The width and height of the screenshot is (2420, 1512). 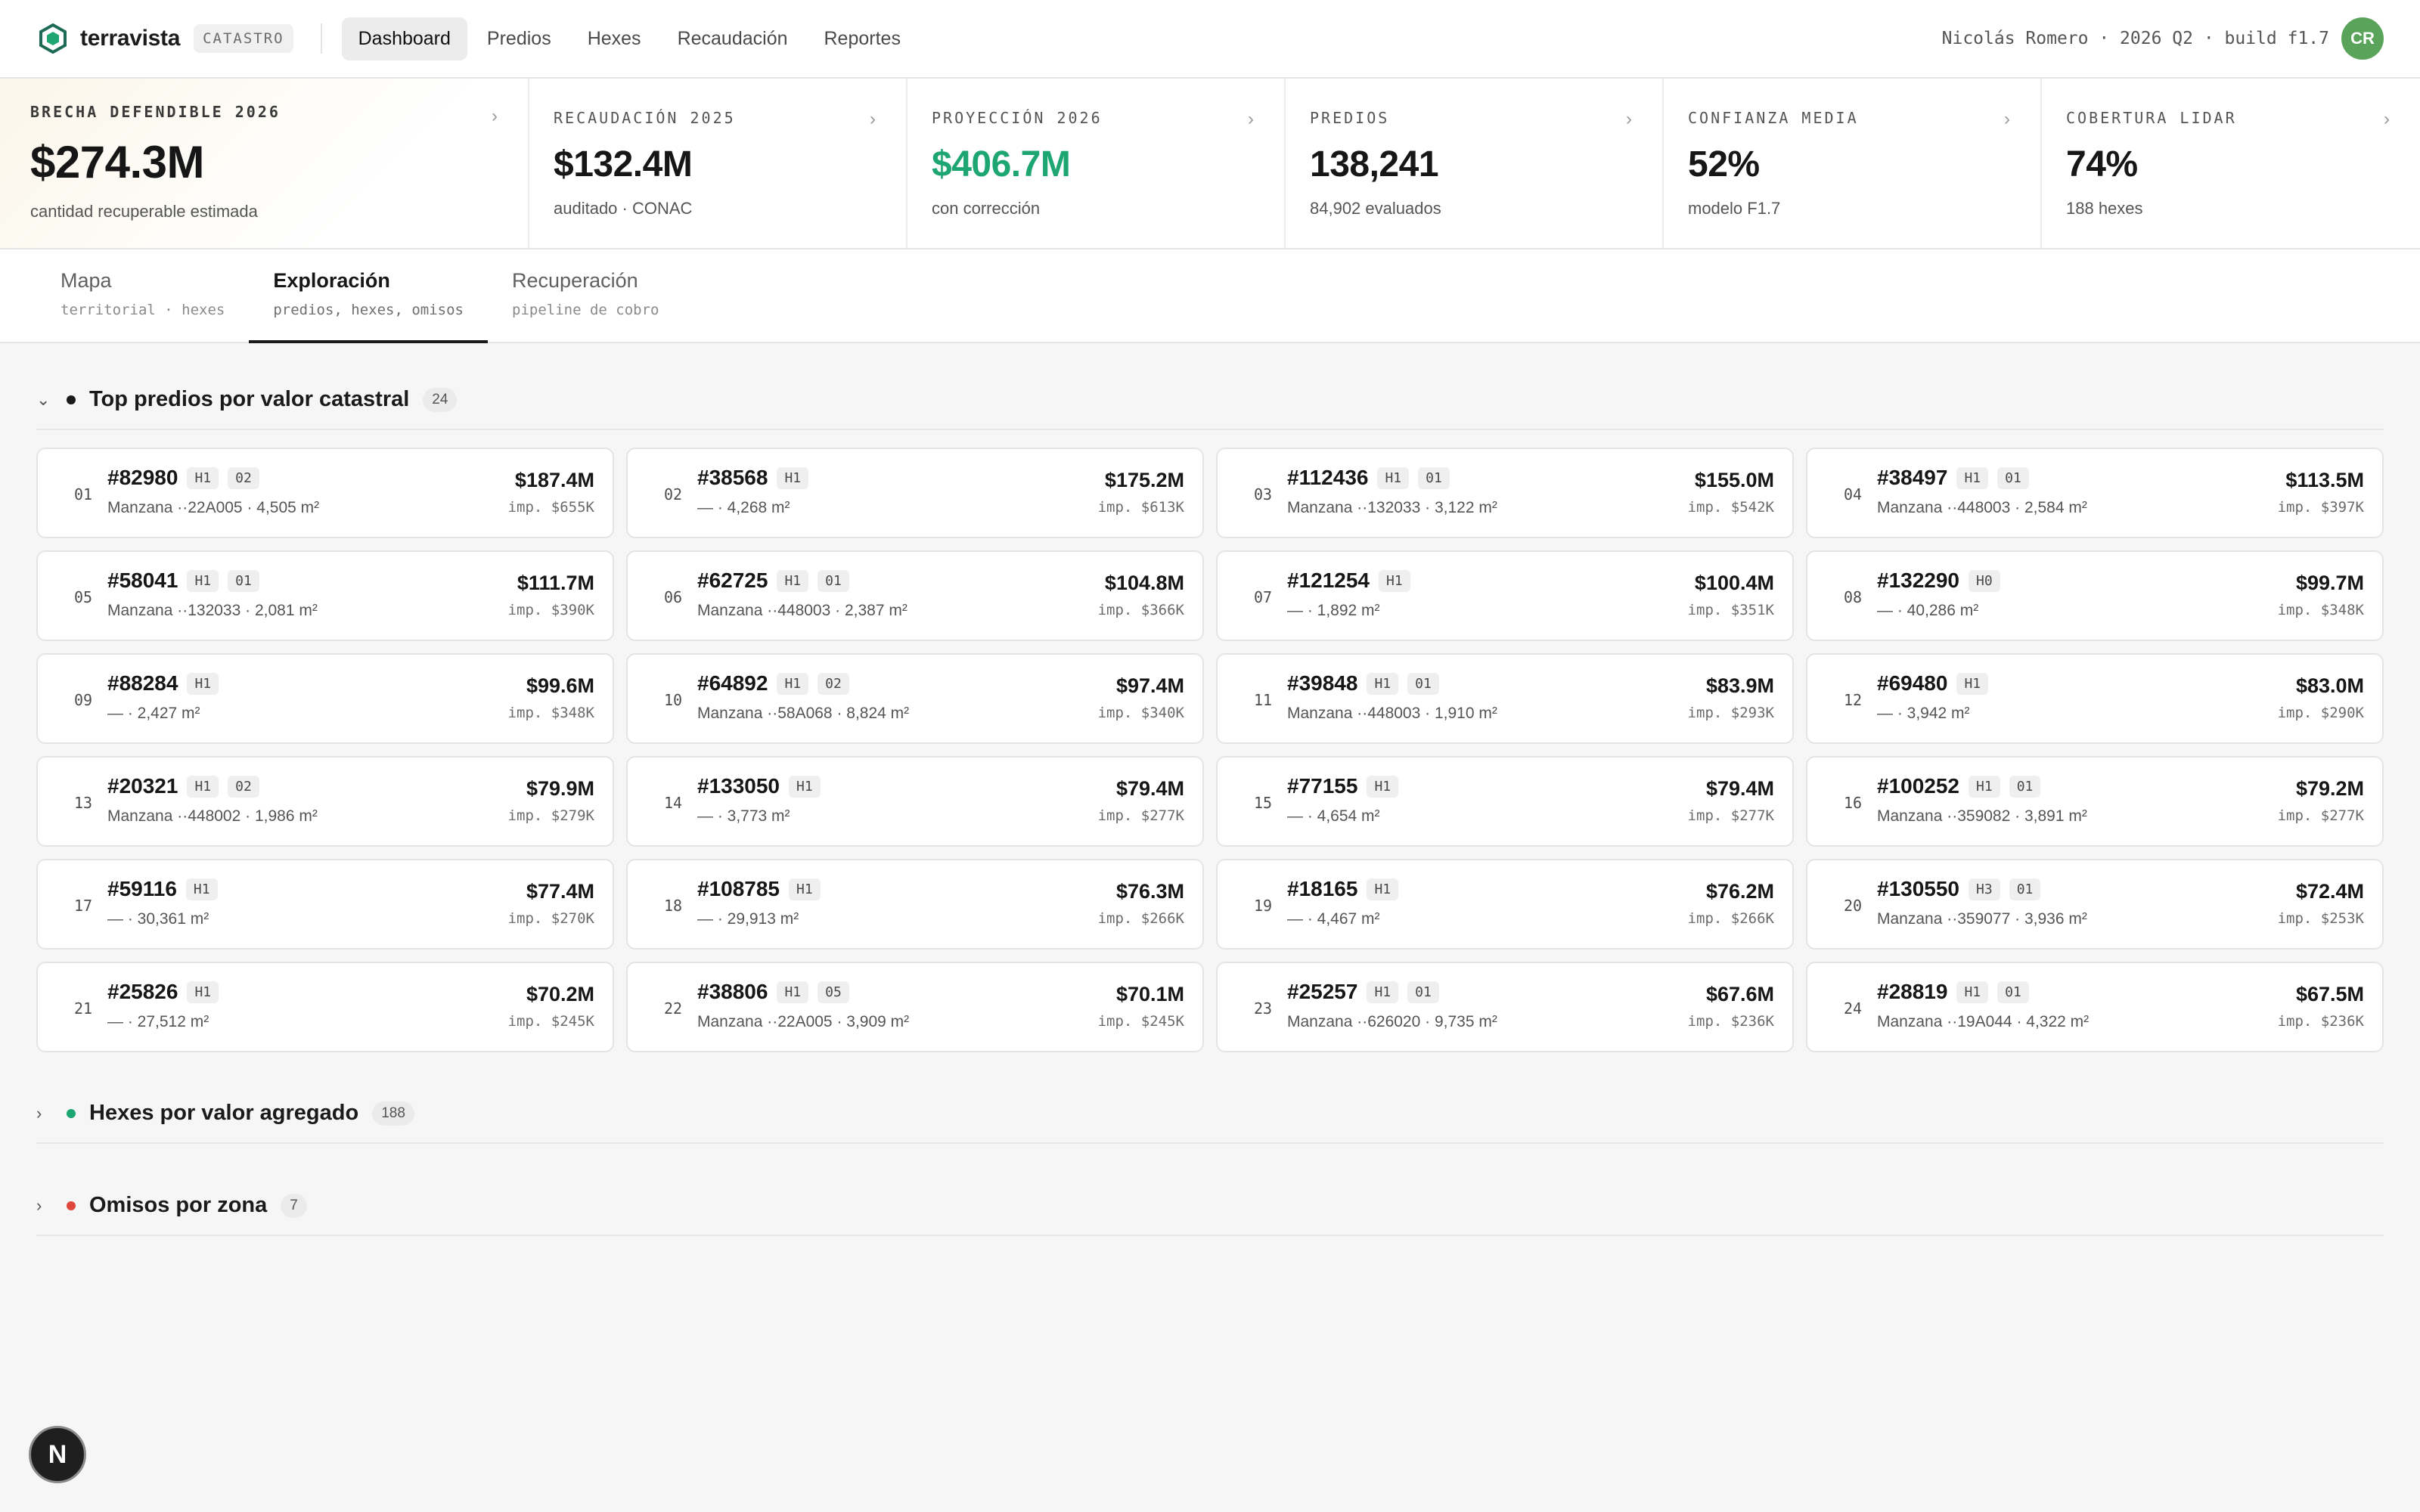 What do you see at coordinates (142, 992) in the screenshot?
I see `parcel-id: #25826` at bounding box center [142, 992].